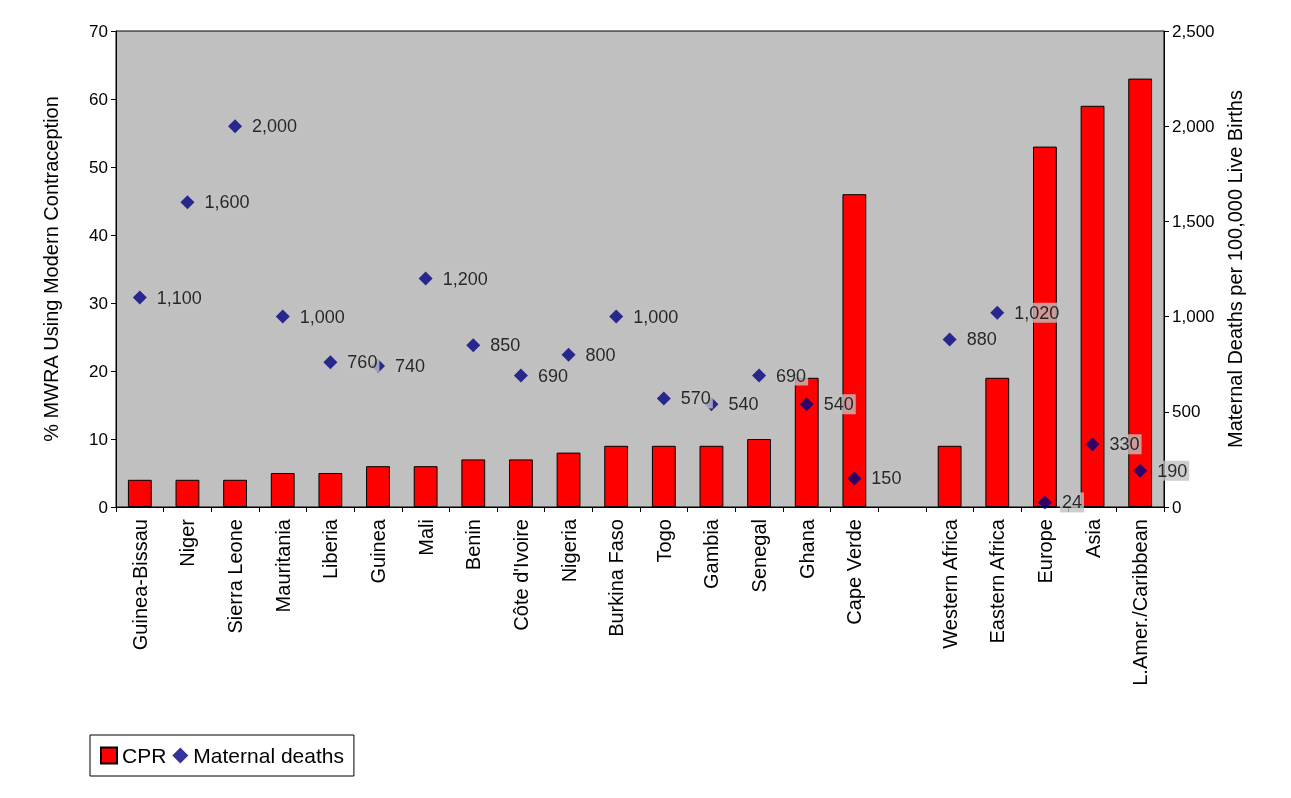 This screenshot has height=798, width=1291. Describe the element at coordinates (1092, 538) in the screenshot. I see `x-tick-label: Asia` at that location.